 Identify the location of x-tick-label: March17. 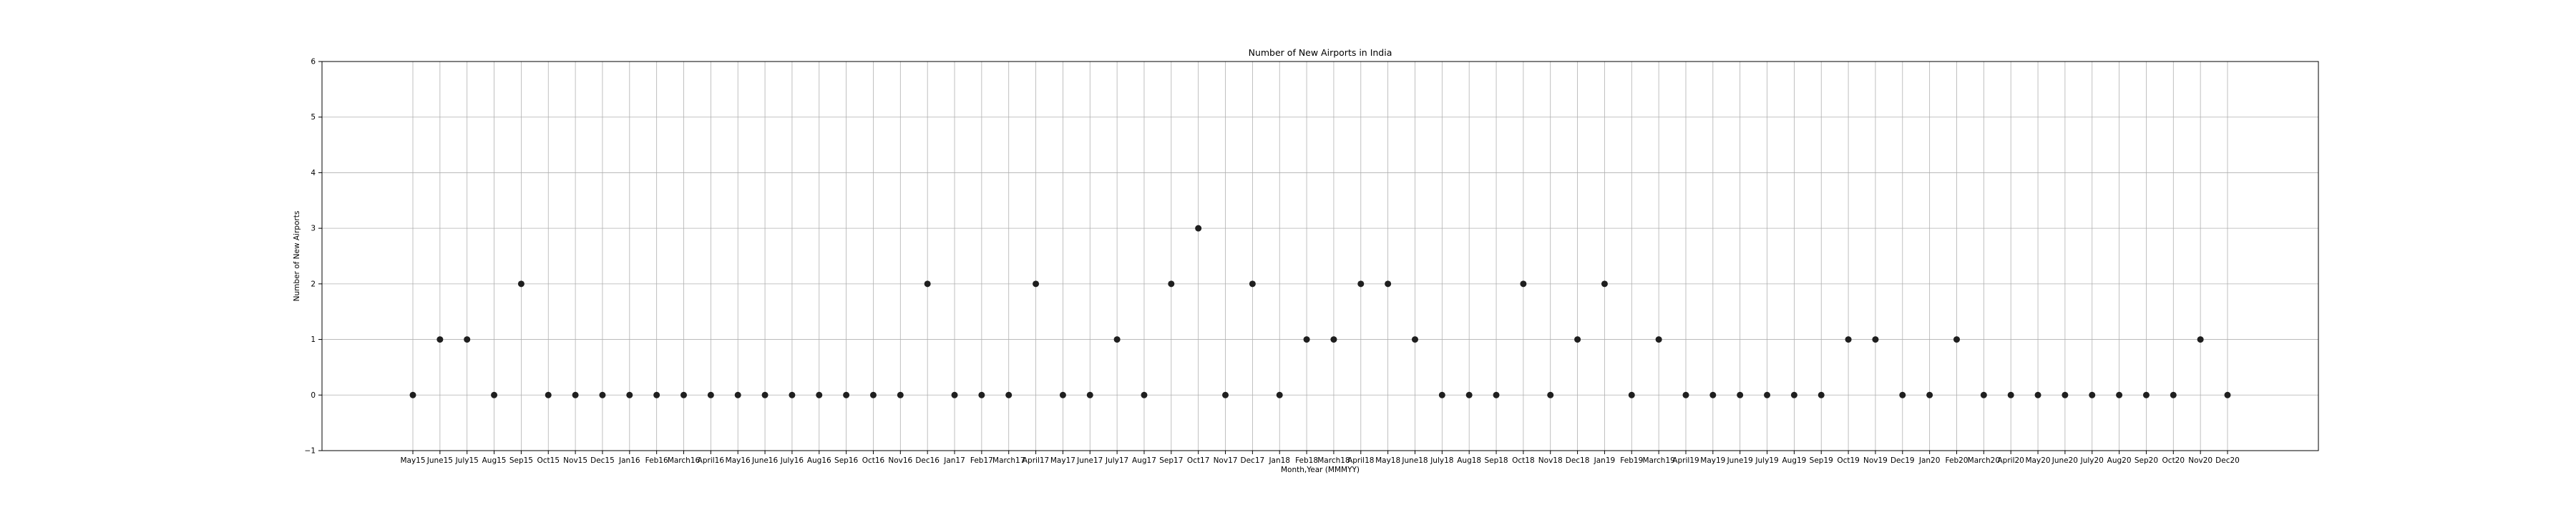
(1008, 460).